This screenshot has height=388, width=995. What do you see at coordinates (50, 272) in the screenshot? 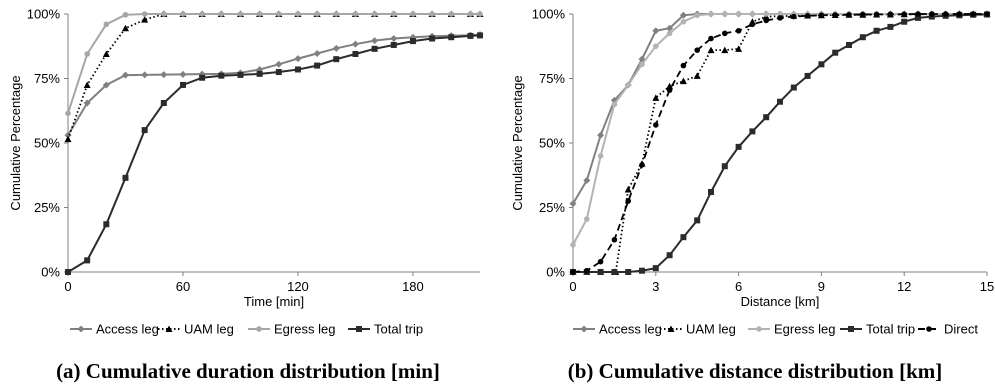
I see `y-tick-label: 0%` at bounding box center [50, 272].